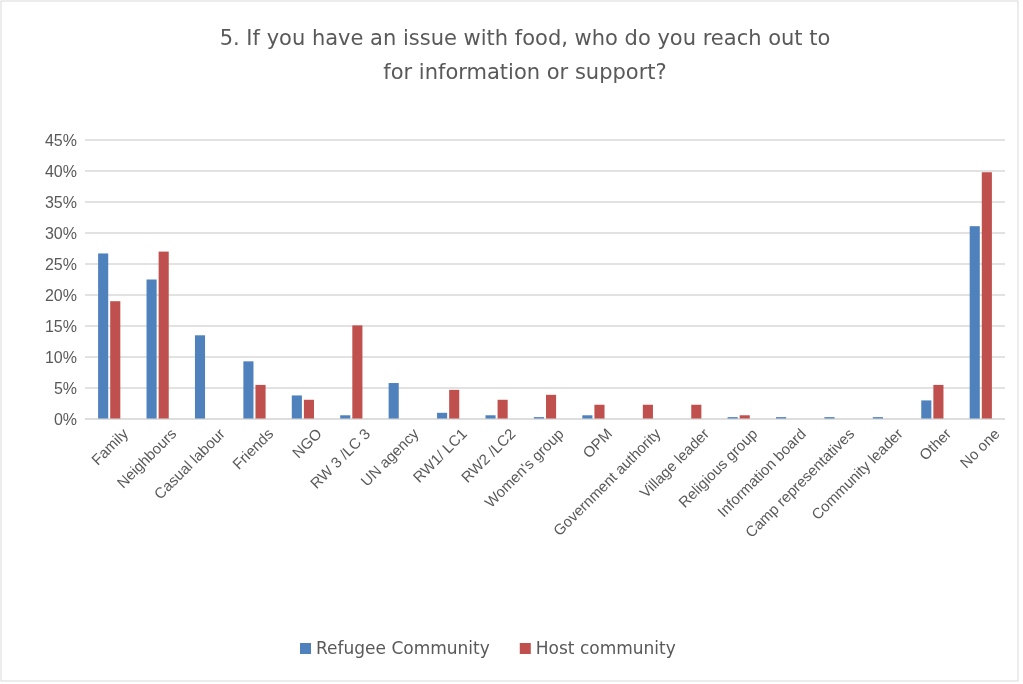 Image resolution: width=1023 pixels, height=684 pixels. I want to click on y-tick-label: 40%, so click(60, 171).